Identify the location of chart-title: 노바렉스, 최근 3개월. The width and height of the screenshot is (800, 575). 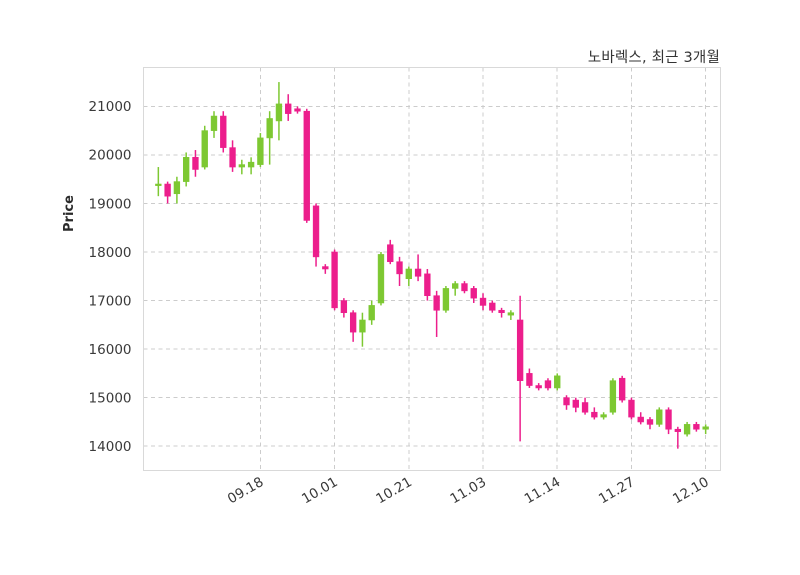
(653, 58).